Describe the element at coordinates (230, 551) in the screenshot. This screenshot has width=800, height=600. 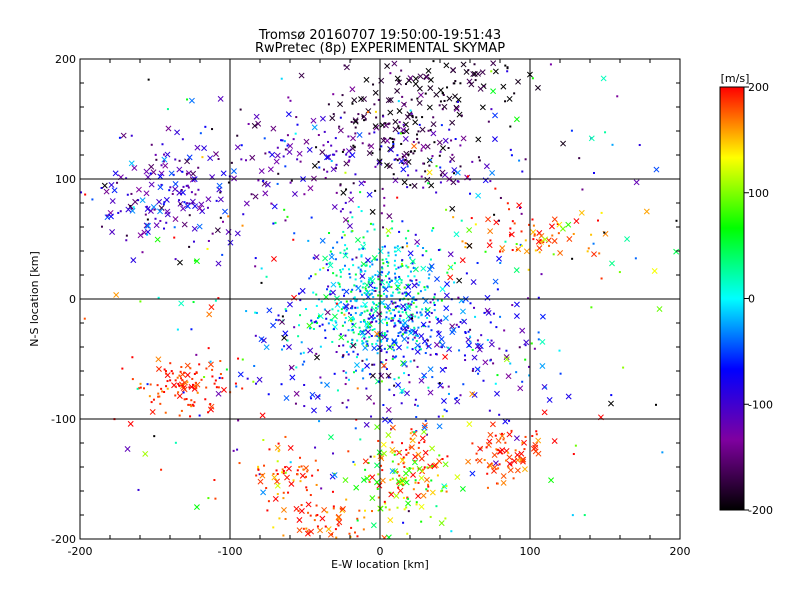
I see `x-tick-label: -100` at that location.